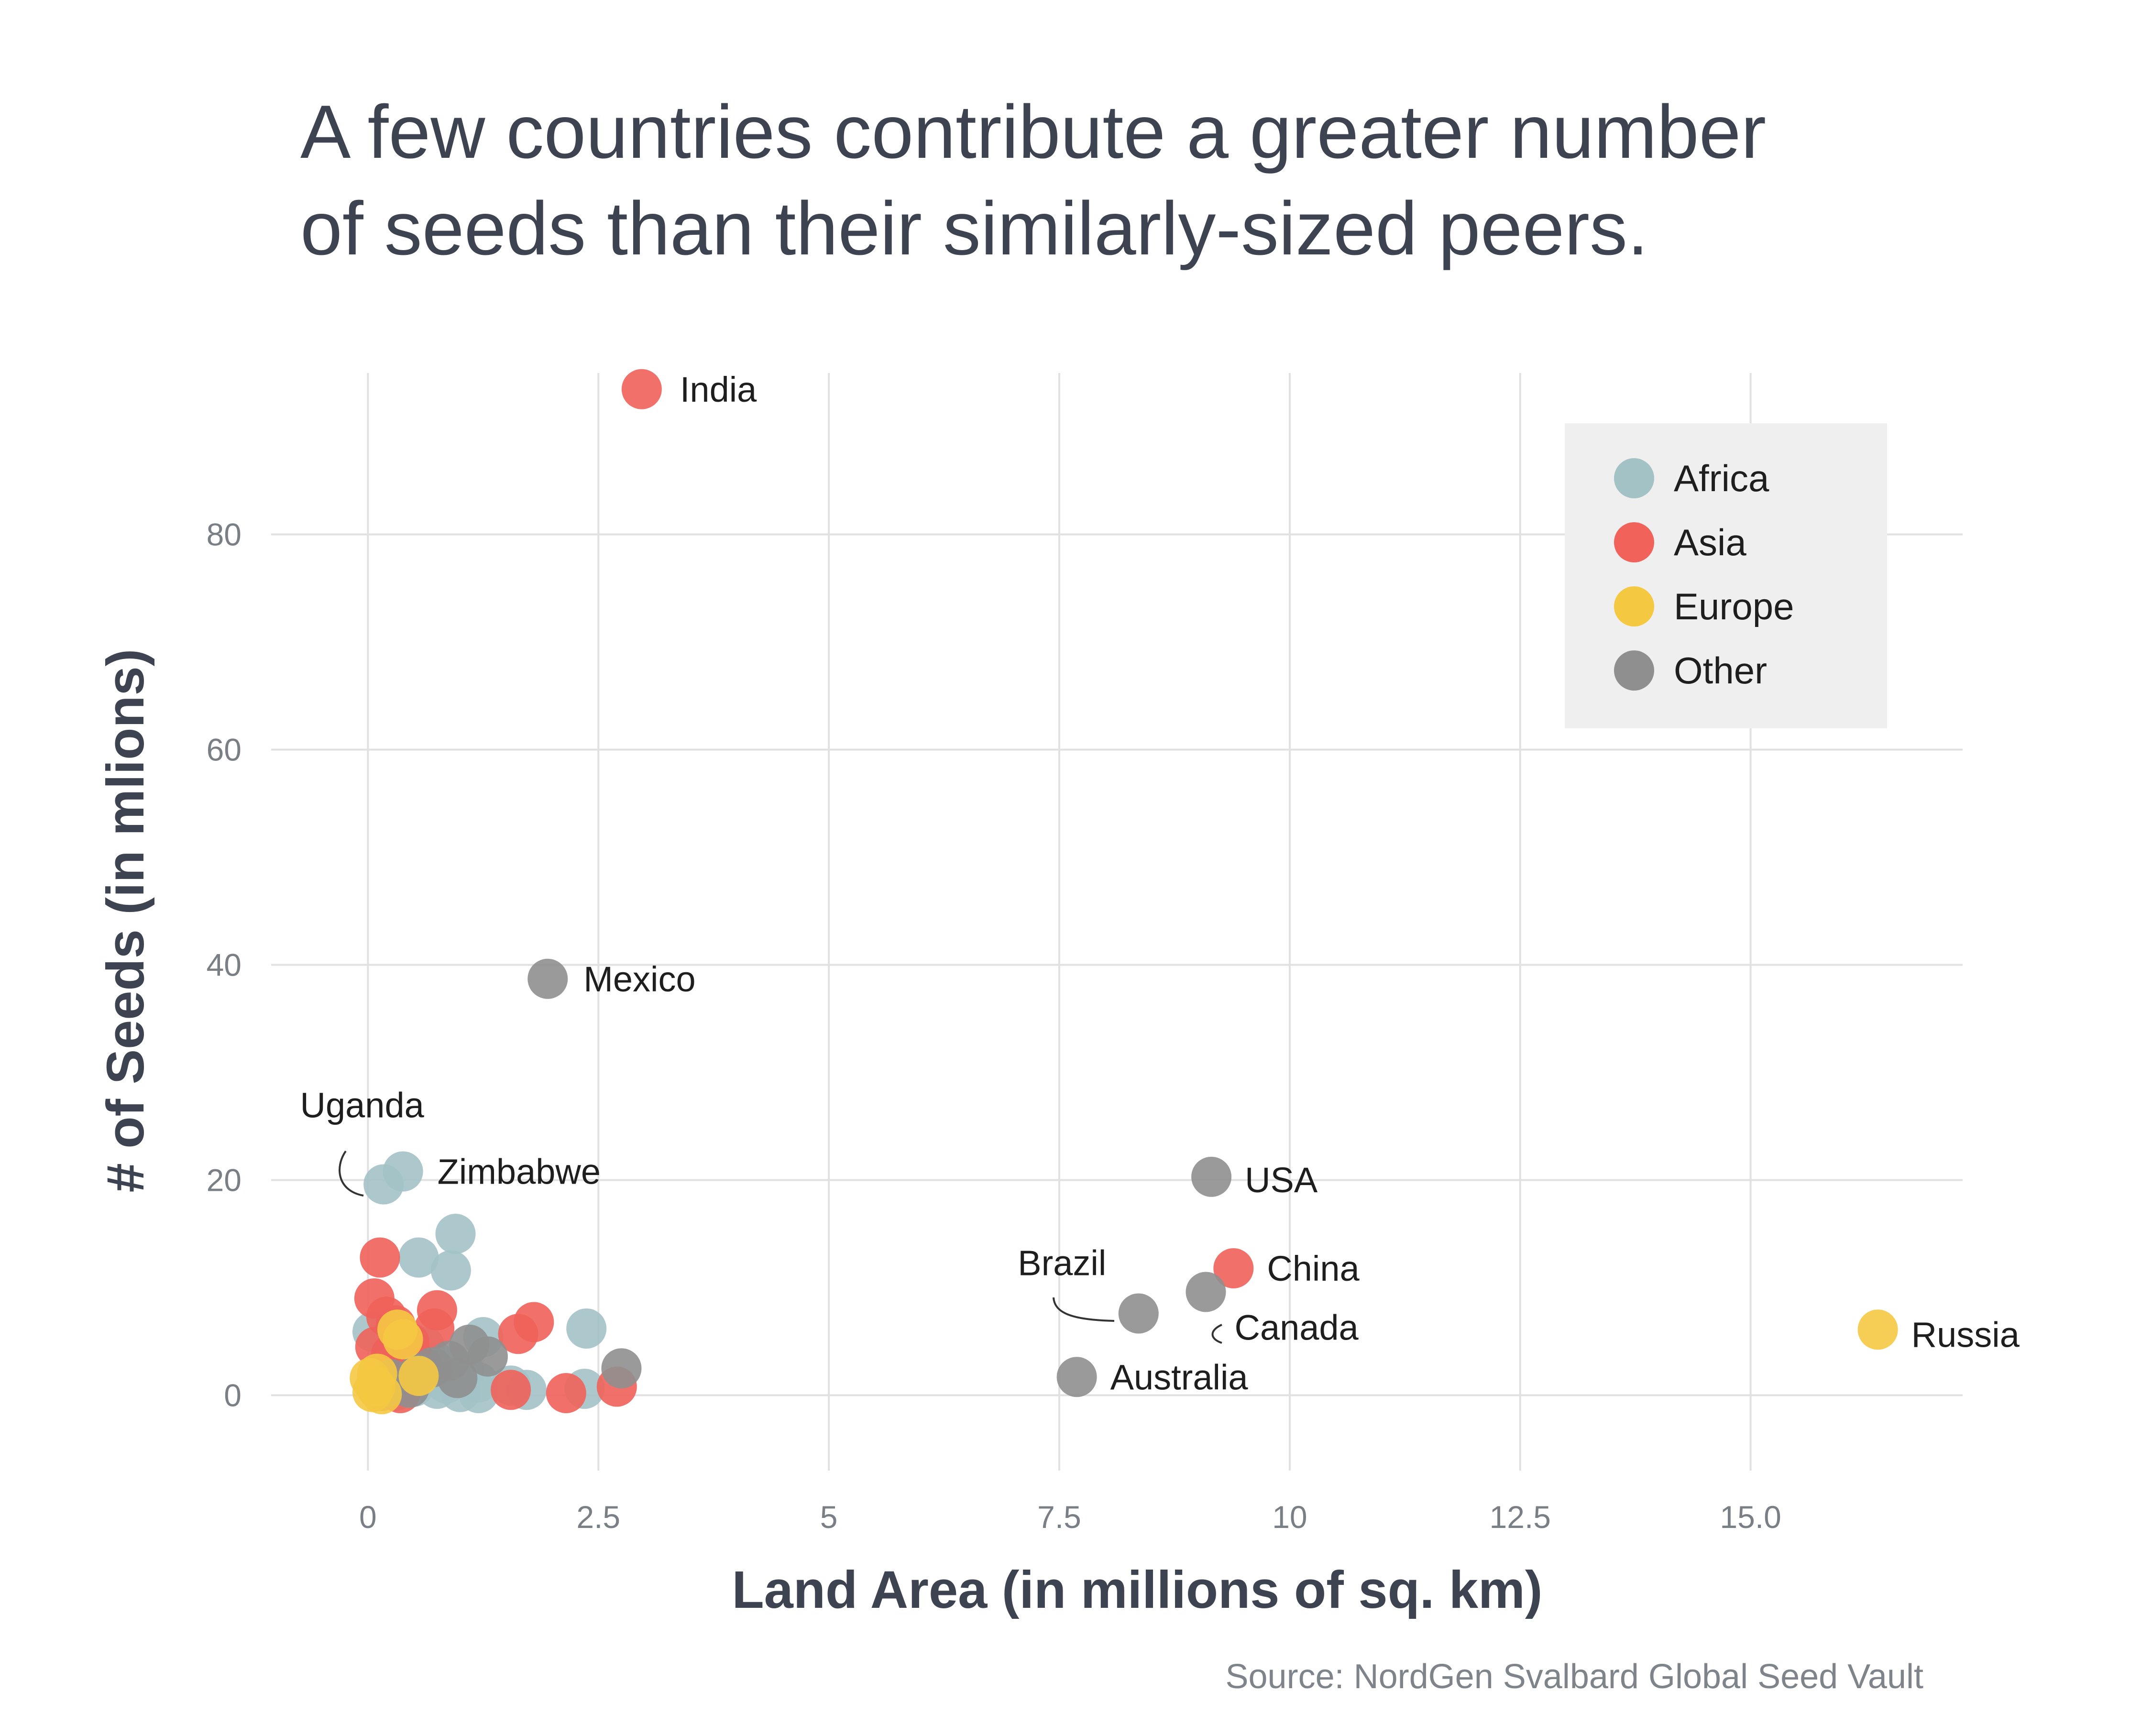 The height and width of the screenshot is (1736, 2152). Describe the element at coordinates (1084, 1309) in the screenshot. I see `label-leader-brazil` at that location.